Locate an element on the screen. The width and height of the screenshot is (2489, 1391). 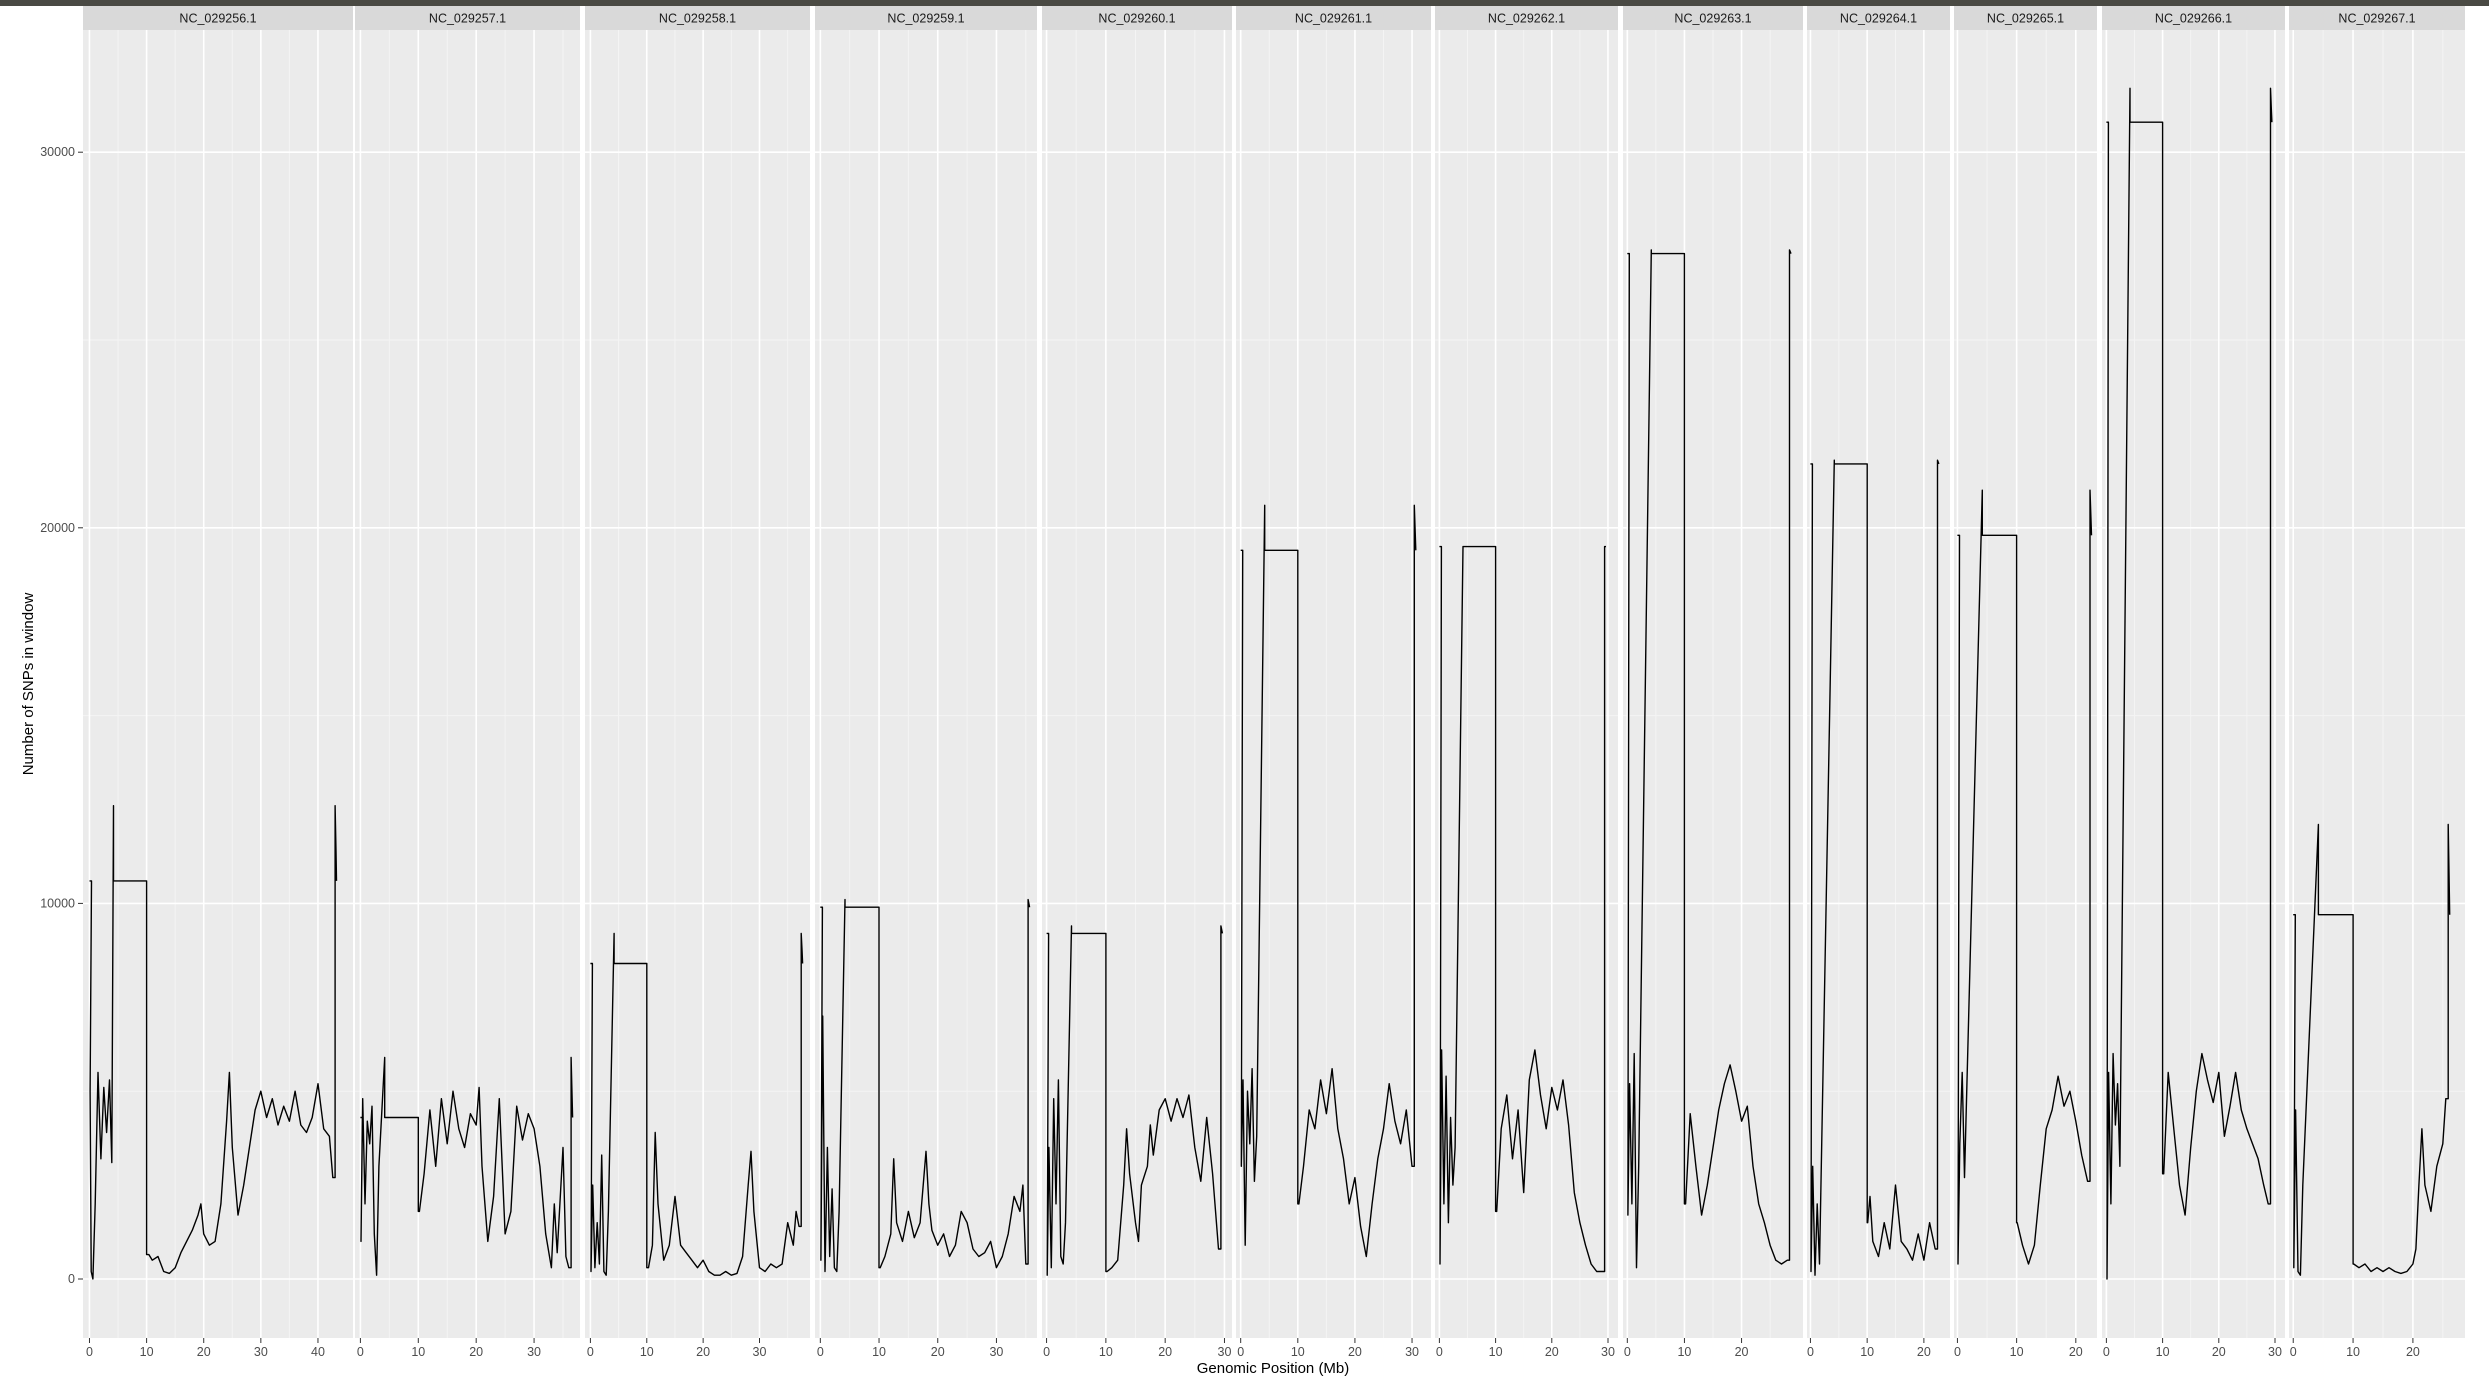
facet-label: NC_029262.1 is located at coordinates (1526, 19).